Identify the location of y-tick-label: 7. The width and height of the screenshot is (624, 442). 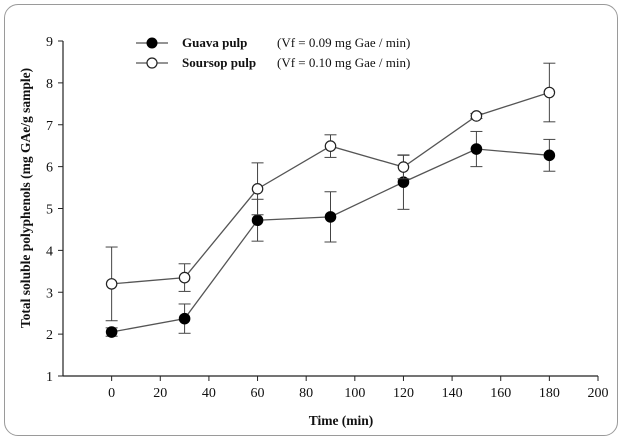
(49, 126).